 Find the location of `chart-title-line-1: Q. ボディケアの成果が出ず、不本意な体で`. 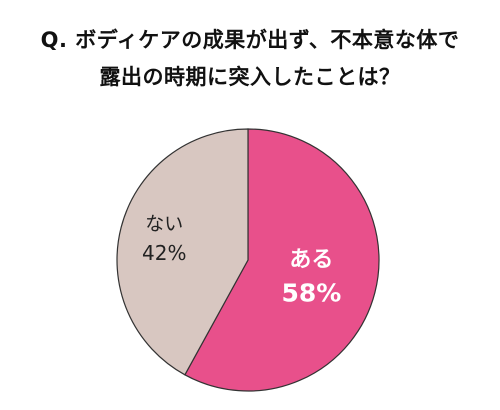

chart-title-line-1: Q. ボディケアの成果が出ず、不本意な体で is located at coordinates (250, 40).